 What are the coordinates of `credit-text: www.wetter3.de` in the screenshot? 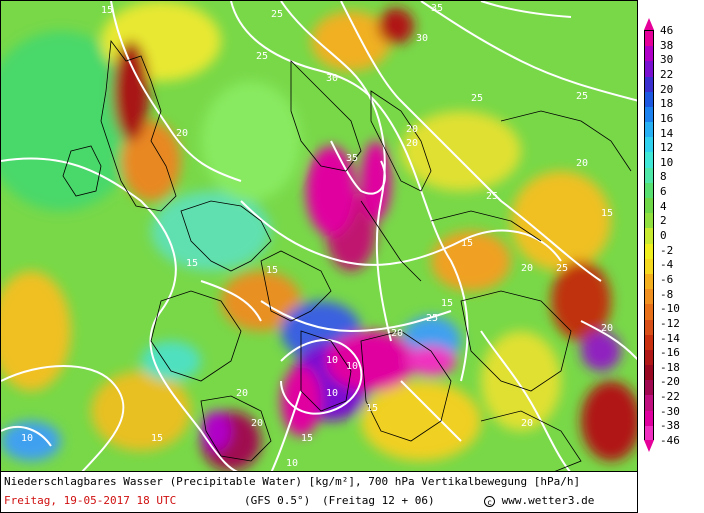 It's located at (548, 500).